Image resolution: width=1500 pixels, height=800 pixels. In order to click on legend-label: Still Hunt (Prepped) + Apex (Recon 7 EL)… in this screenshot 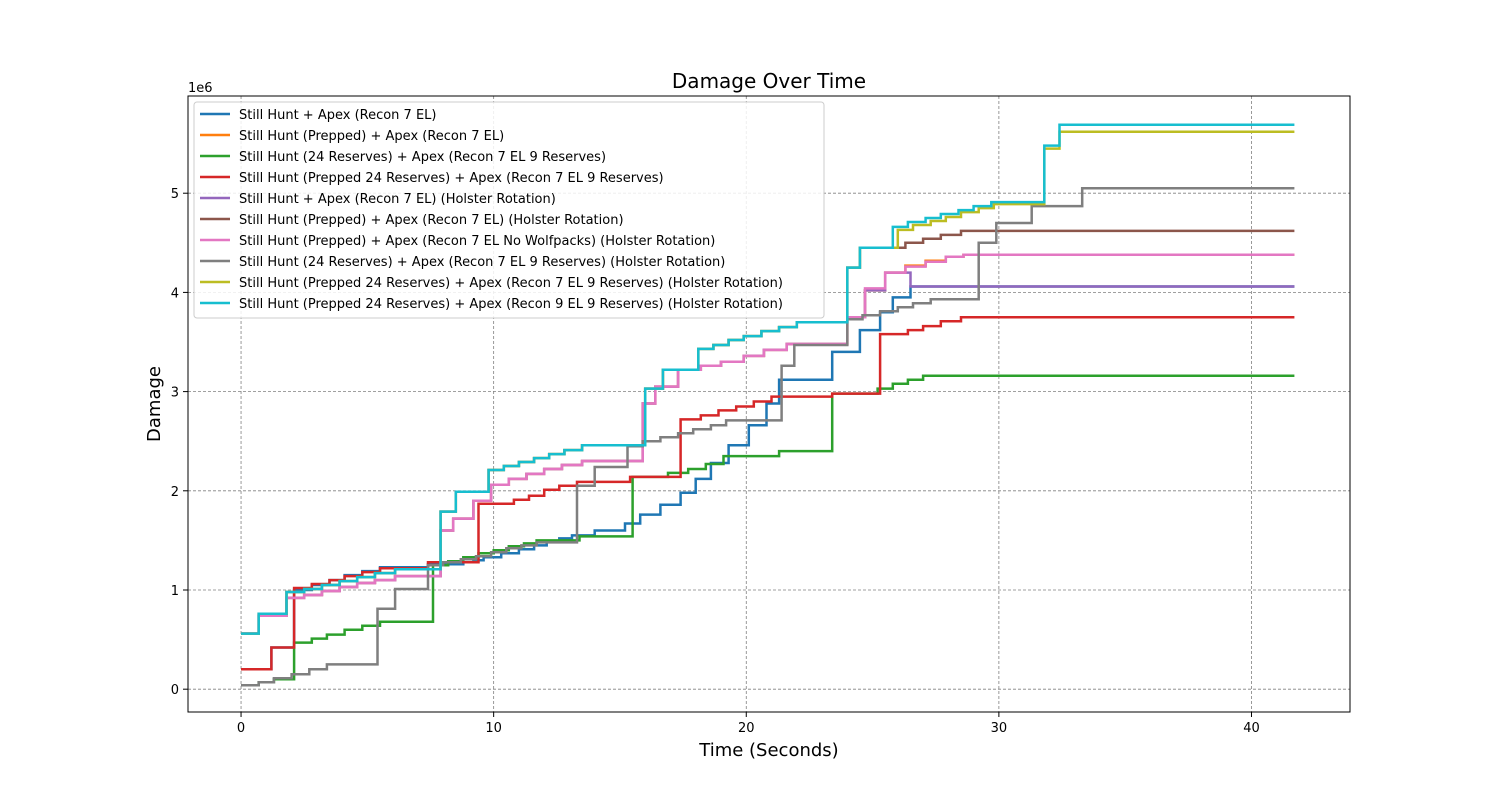, I will do `click(431, 220)`.